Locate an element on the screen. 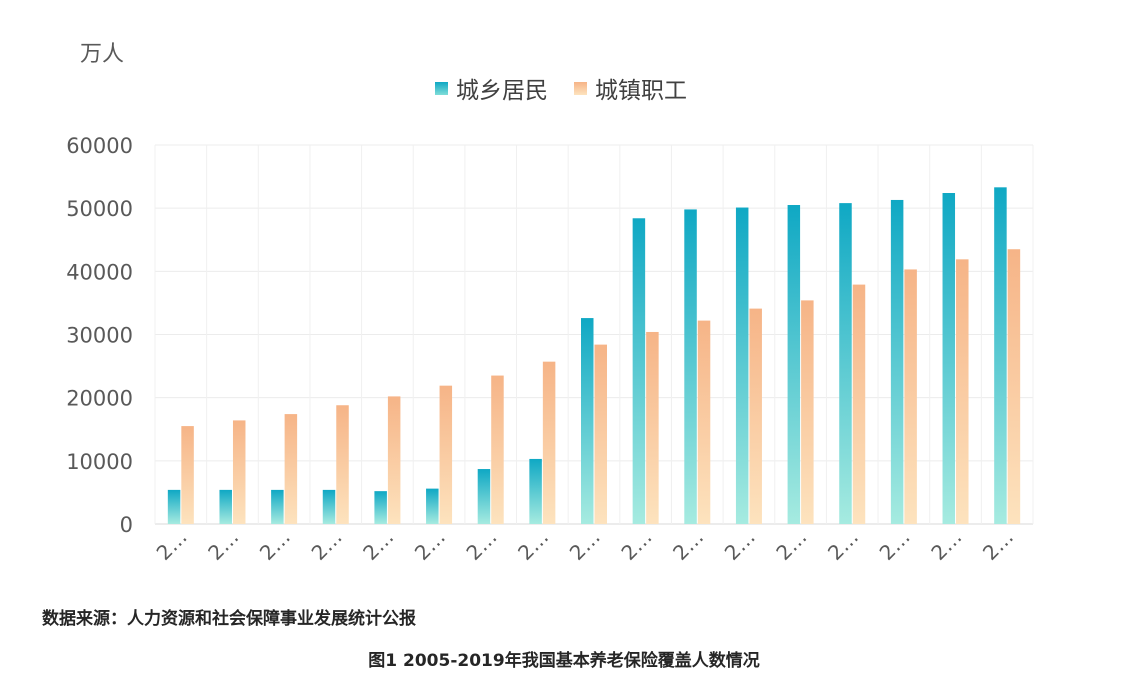 Image resolution: width=1128 pixels, height=695 pixels. legend-item-urban: 城镇职工 is located at coordinates (630, 88).